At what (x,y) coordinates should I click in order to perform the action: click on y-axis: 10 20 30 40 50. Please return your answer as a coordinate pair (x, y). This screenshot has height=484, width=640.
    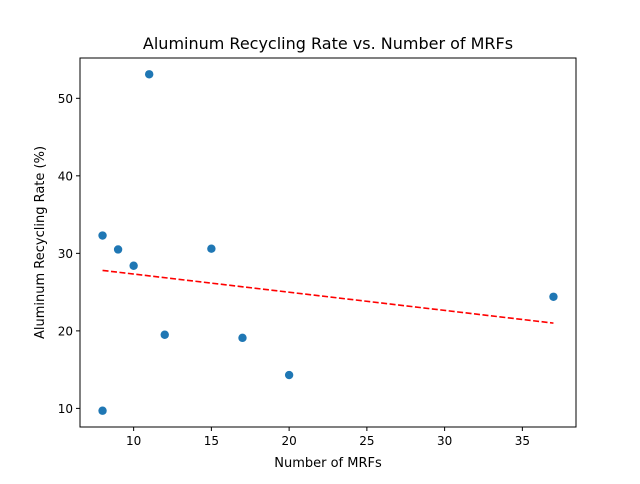
    Looking at the image, I should click on (69, 254).